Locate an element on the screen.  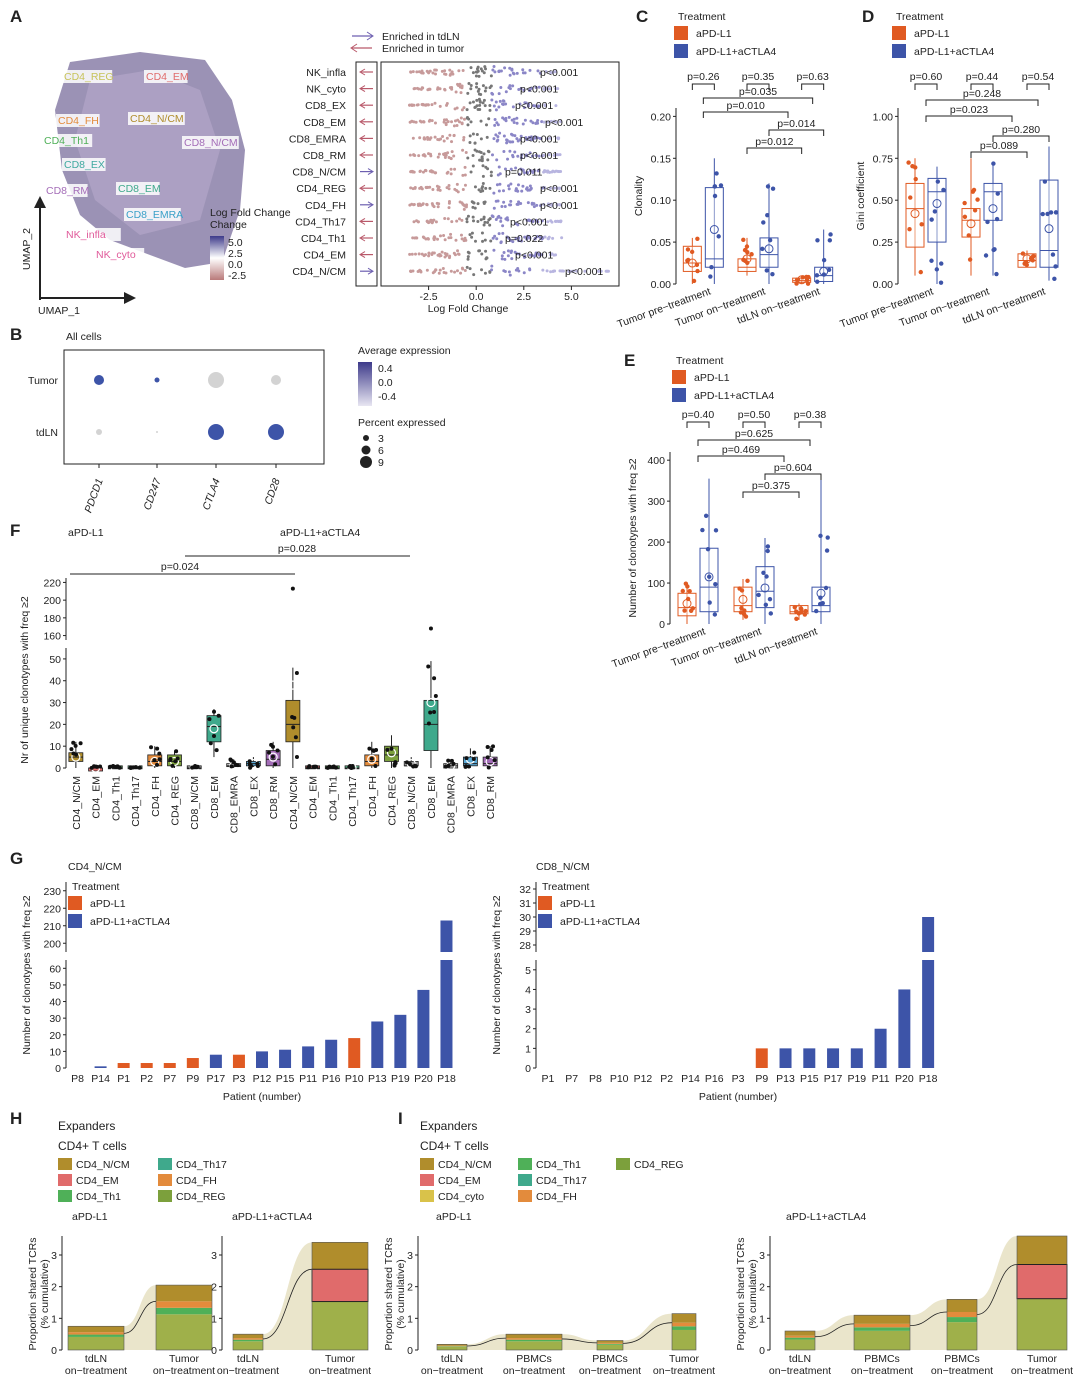
umap-label-bg is located at coordinates (152, 214).